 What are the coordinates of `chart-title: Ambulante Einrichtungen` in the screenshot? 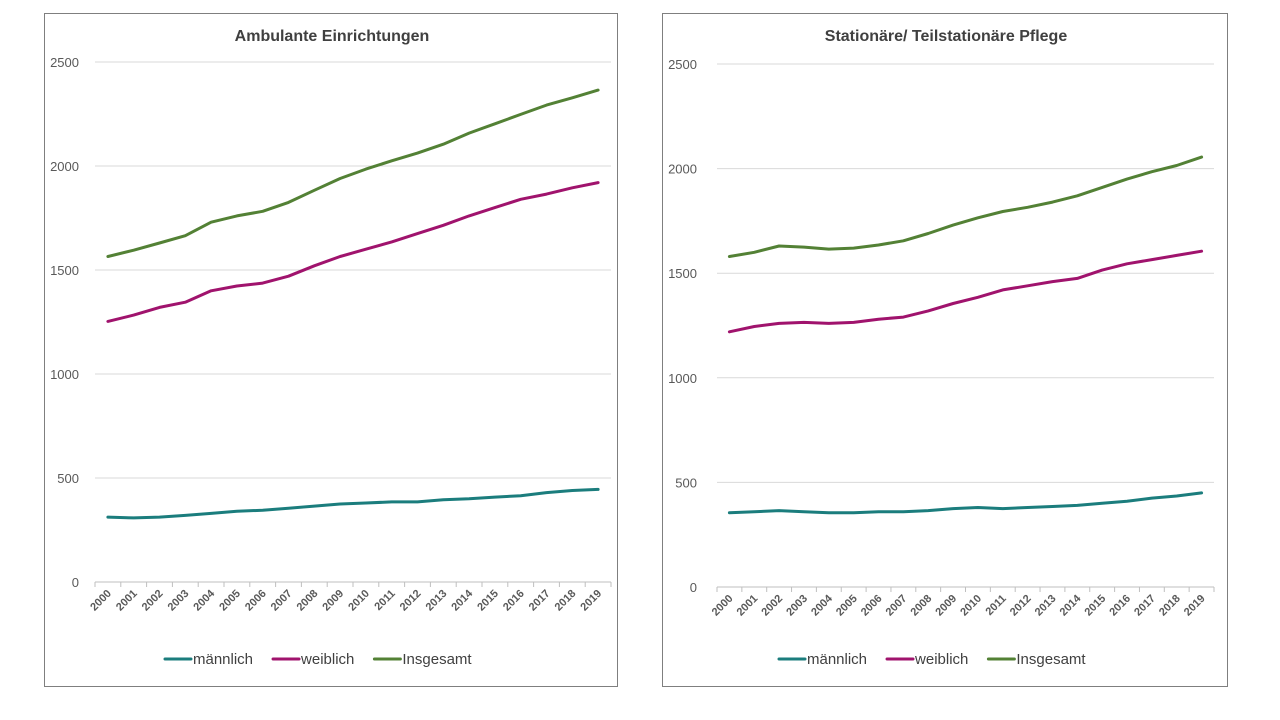 It's located at (332, 36).